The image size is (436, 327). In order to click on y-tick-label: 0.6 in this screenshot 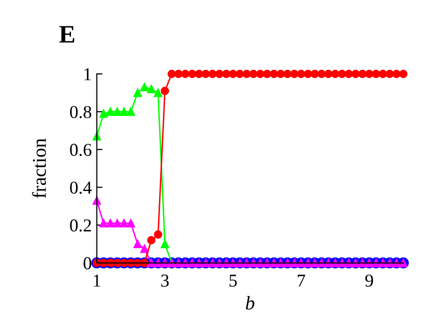, I will do `click(81, 150)`.